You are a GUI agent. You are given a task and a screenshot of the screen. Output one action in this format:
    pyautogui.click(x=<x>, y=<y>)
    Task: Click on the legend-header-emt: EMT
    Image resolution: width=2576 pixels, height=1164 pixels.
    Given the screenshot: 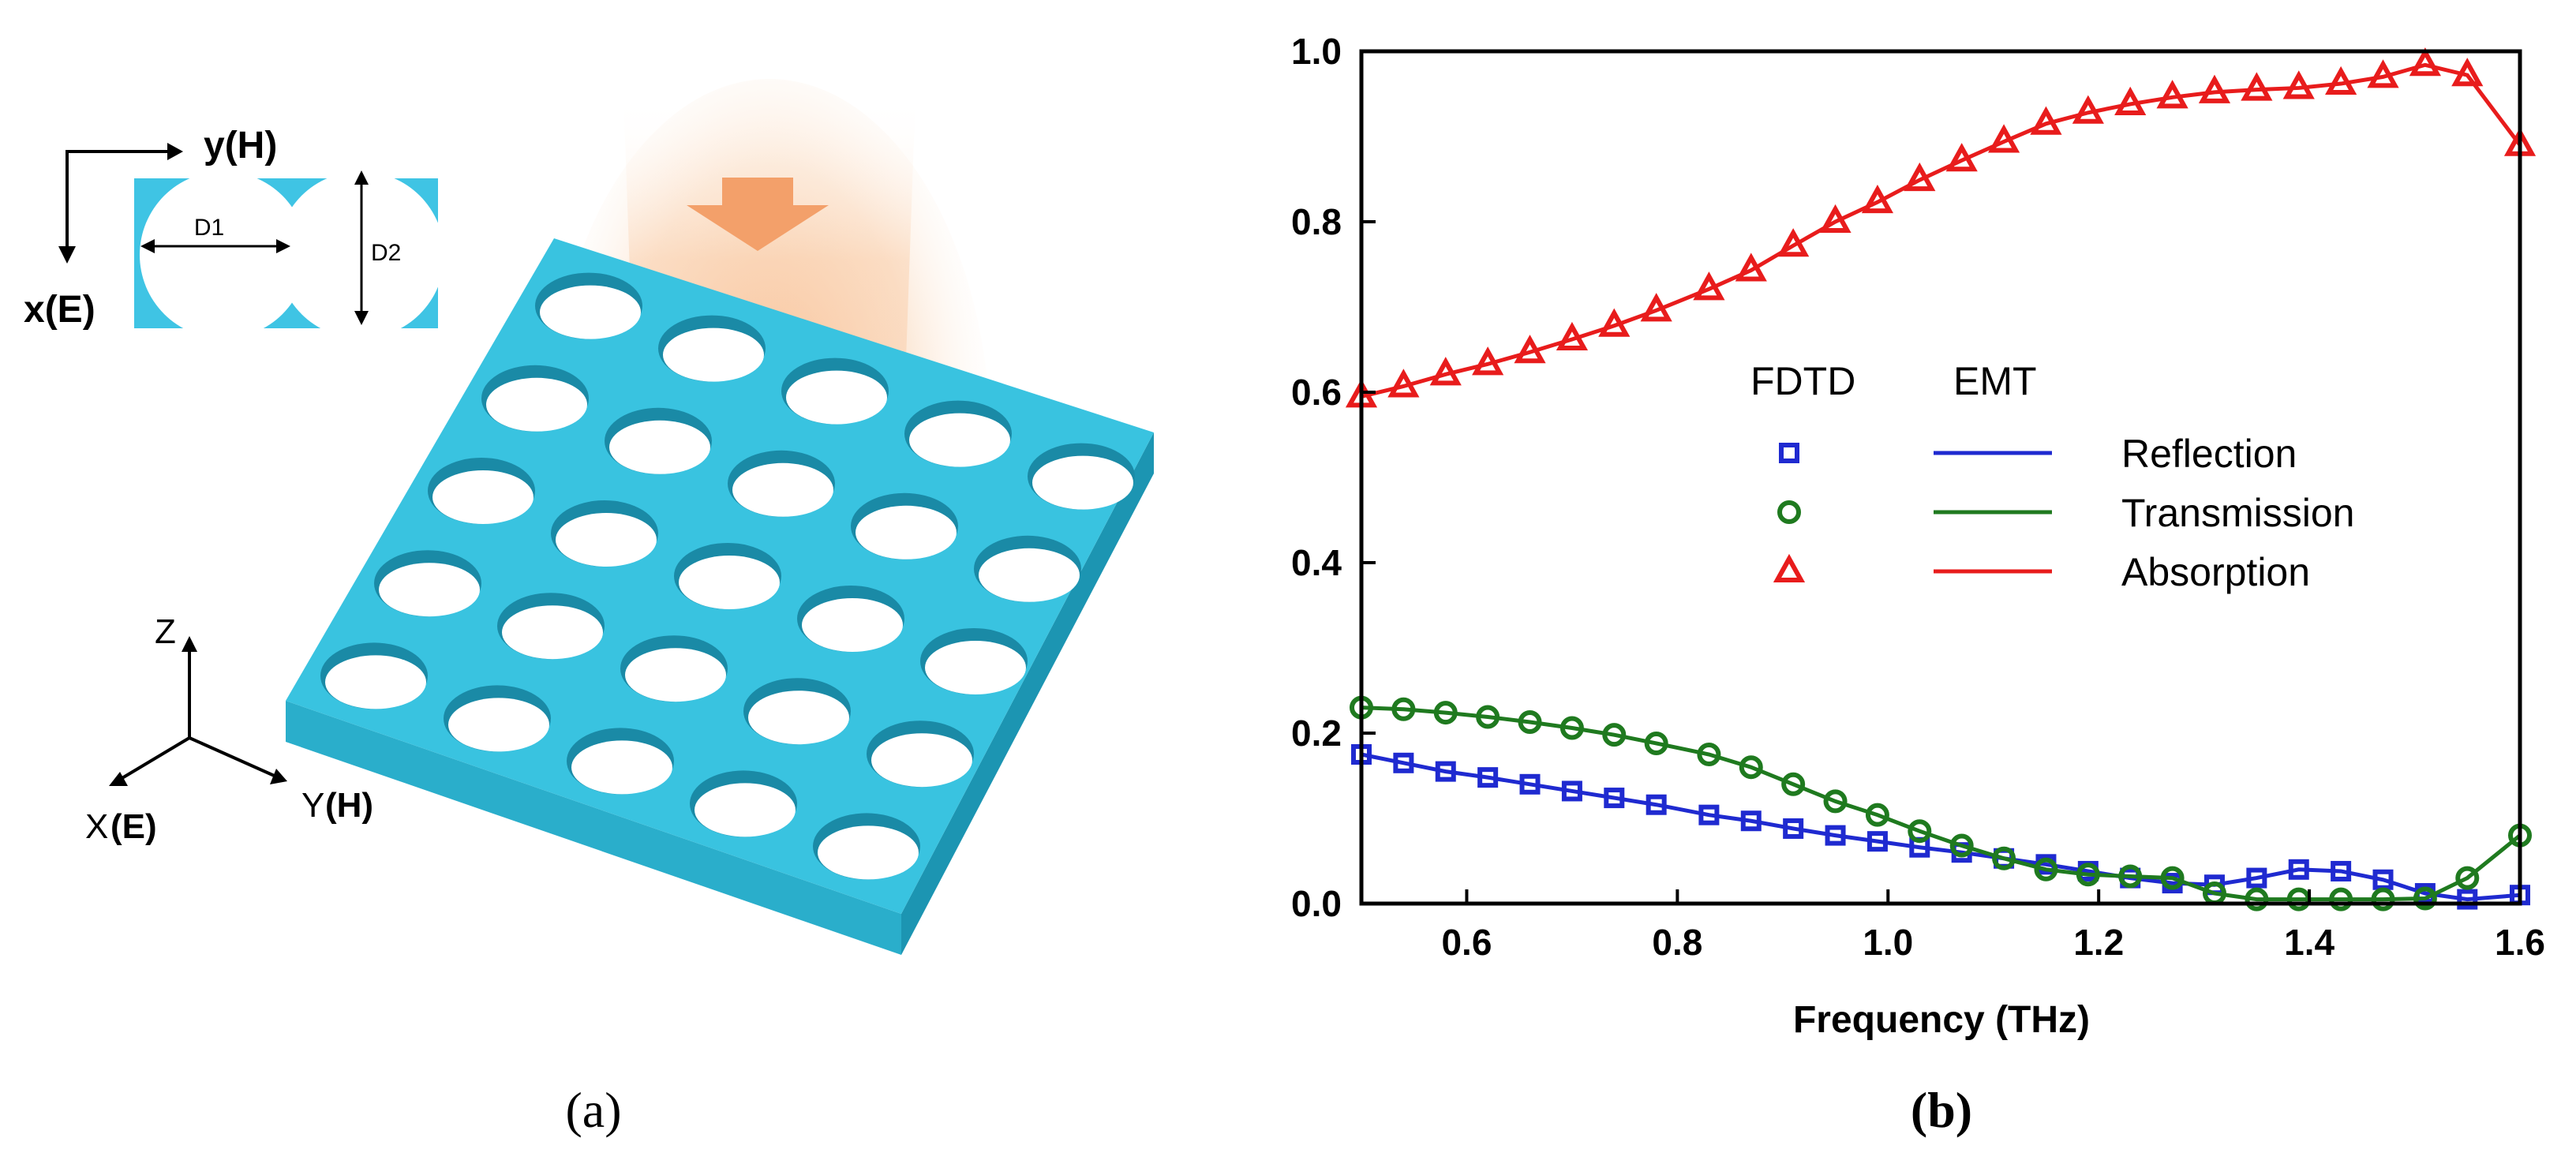 What is the action you would take?
    pyautogui.click(x=1995, y=381)
    